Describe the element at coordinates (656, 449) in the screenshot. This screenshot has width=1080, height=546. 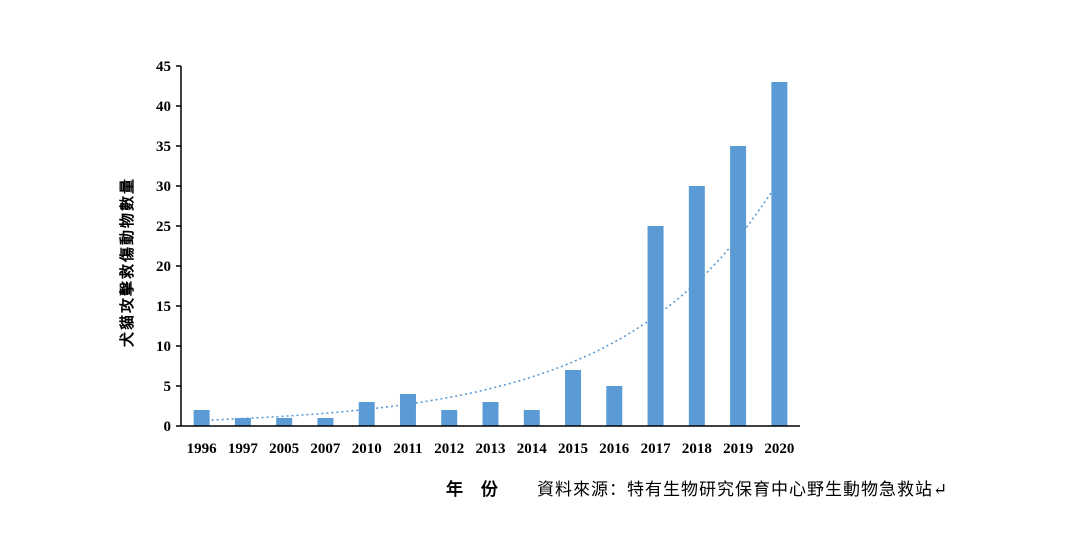
I see `x-tick-label: 2017` at that location.